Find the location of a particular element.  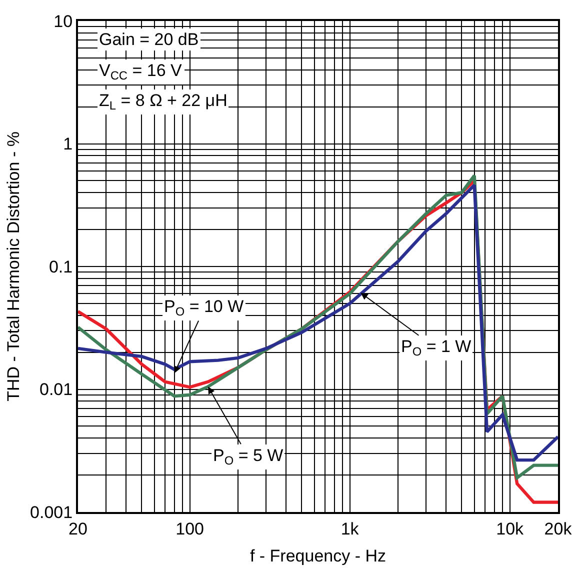

x-tick-label: 20 is located at coordinates (78, 528).